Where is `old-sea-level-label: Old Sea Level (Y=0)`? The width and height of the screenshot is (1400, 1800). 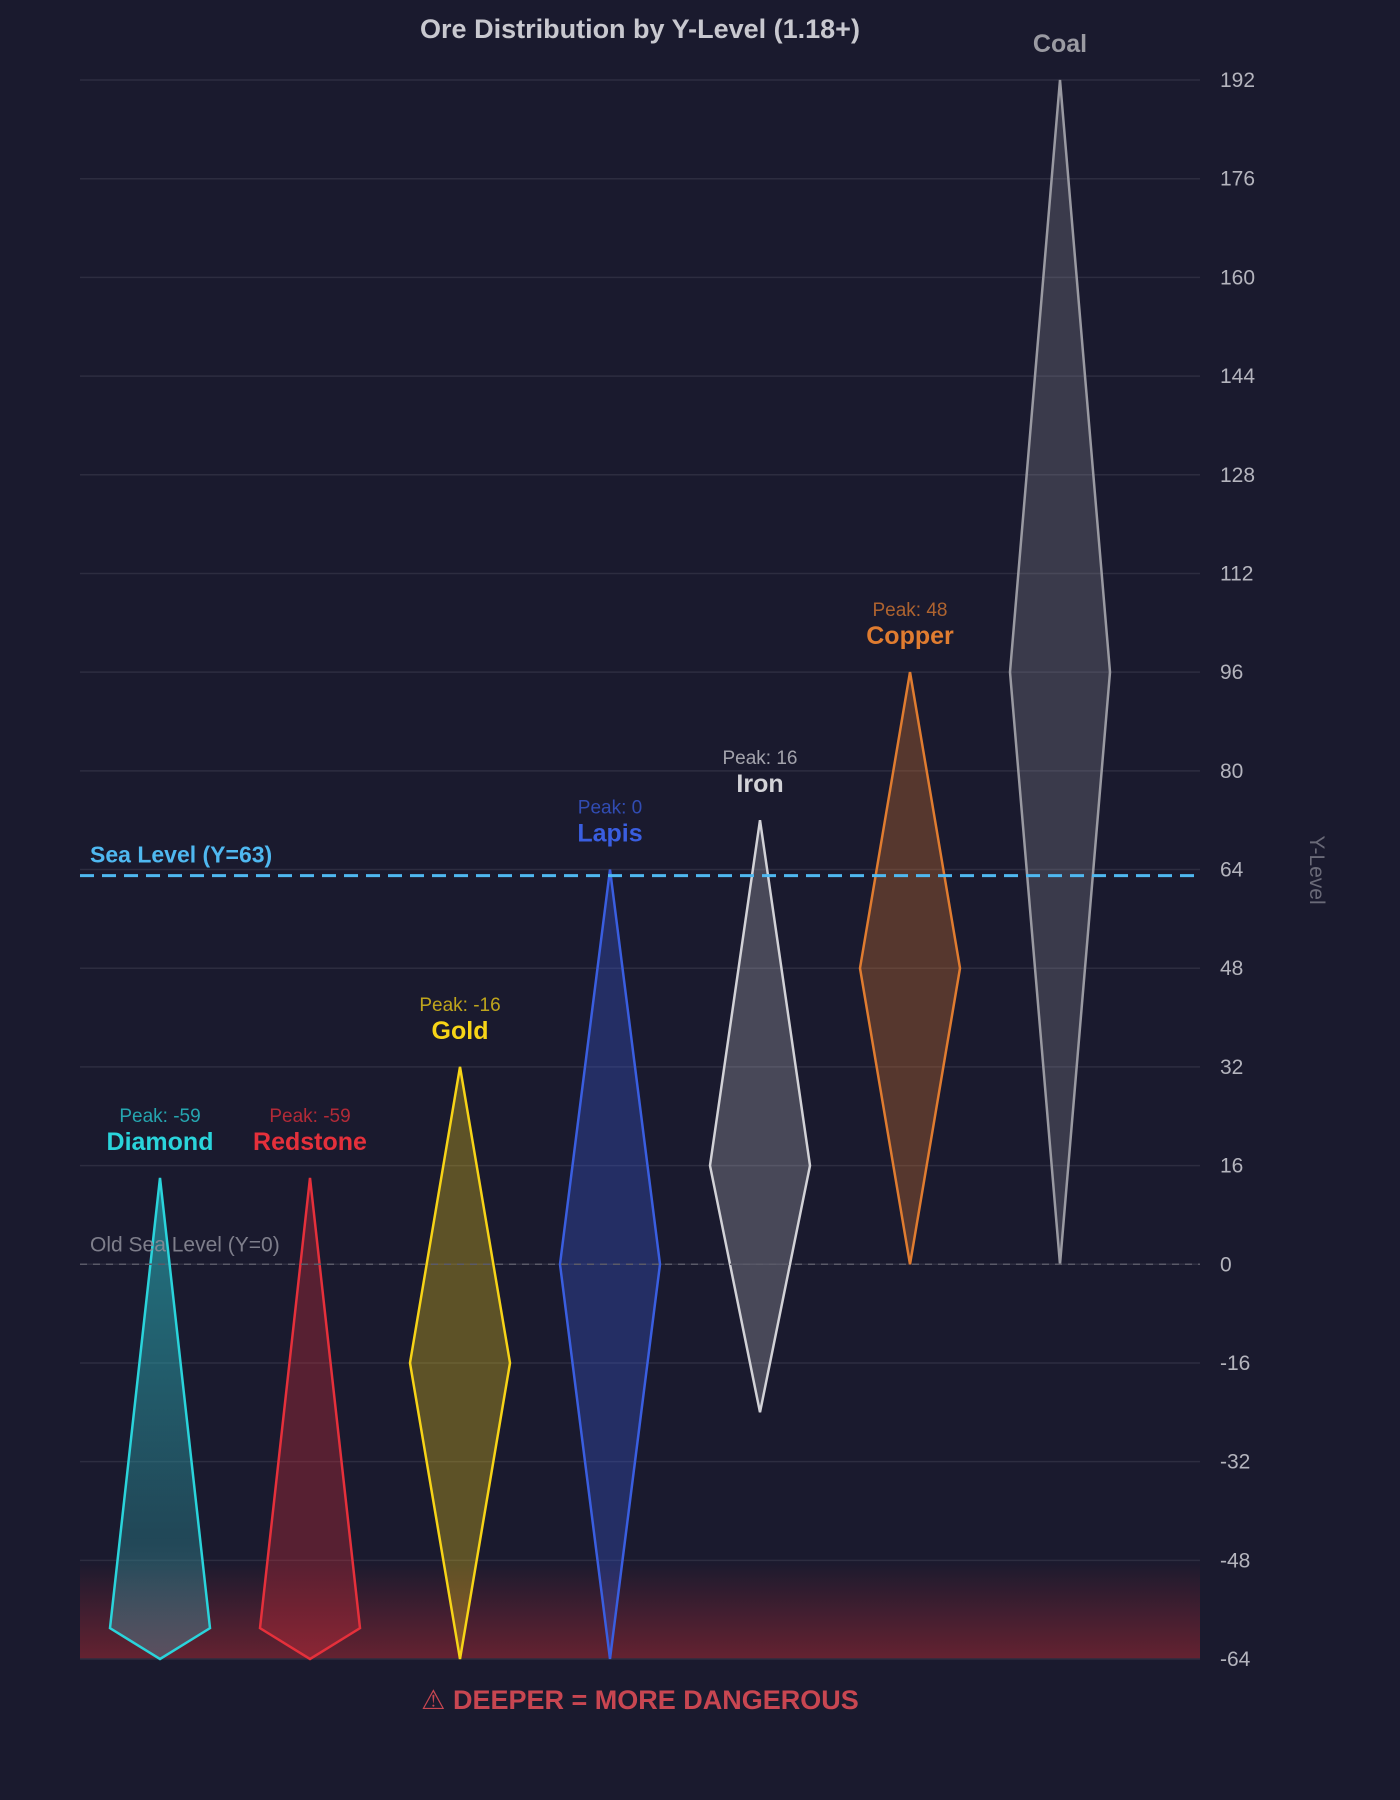 old-sea-level-label: Old Sea Level (Y=0) is located at coordinates (185, 1244).